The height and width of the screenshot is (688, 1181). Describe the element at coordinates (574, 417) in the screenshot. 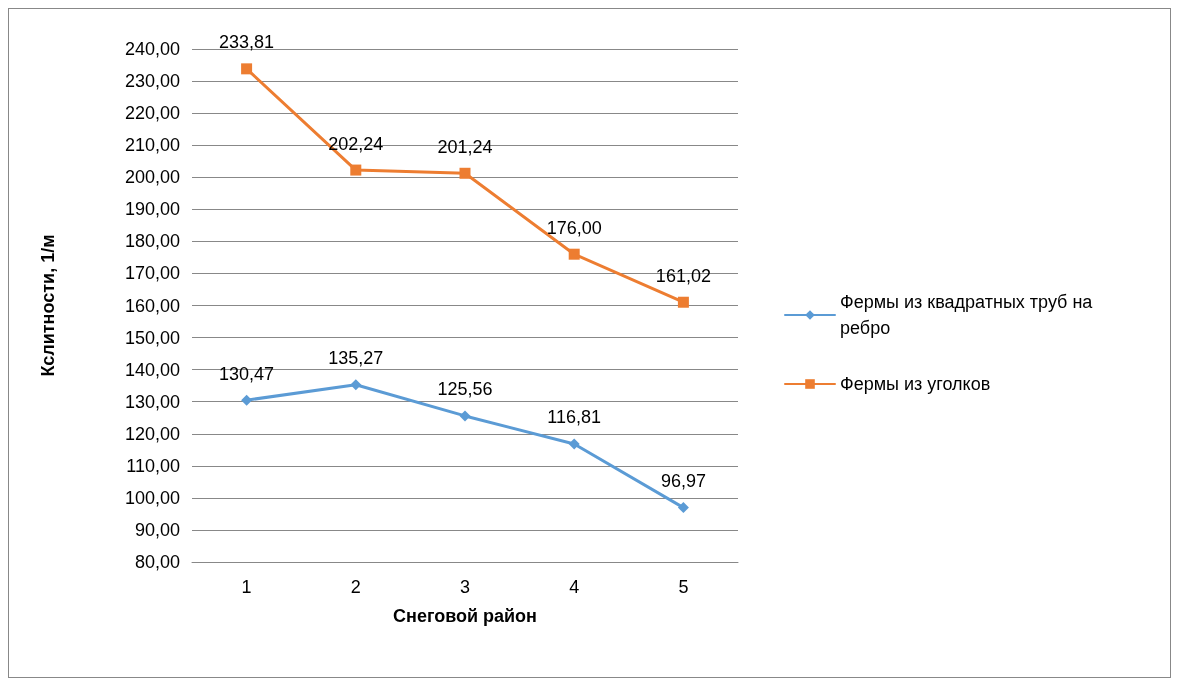

I see `data-label: 116,81` at that location.